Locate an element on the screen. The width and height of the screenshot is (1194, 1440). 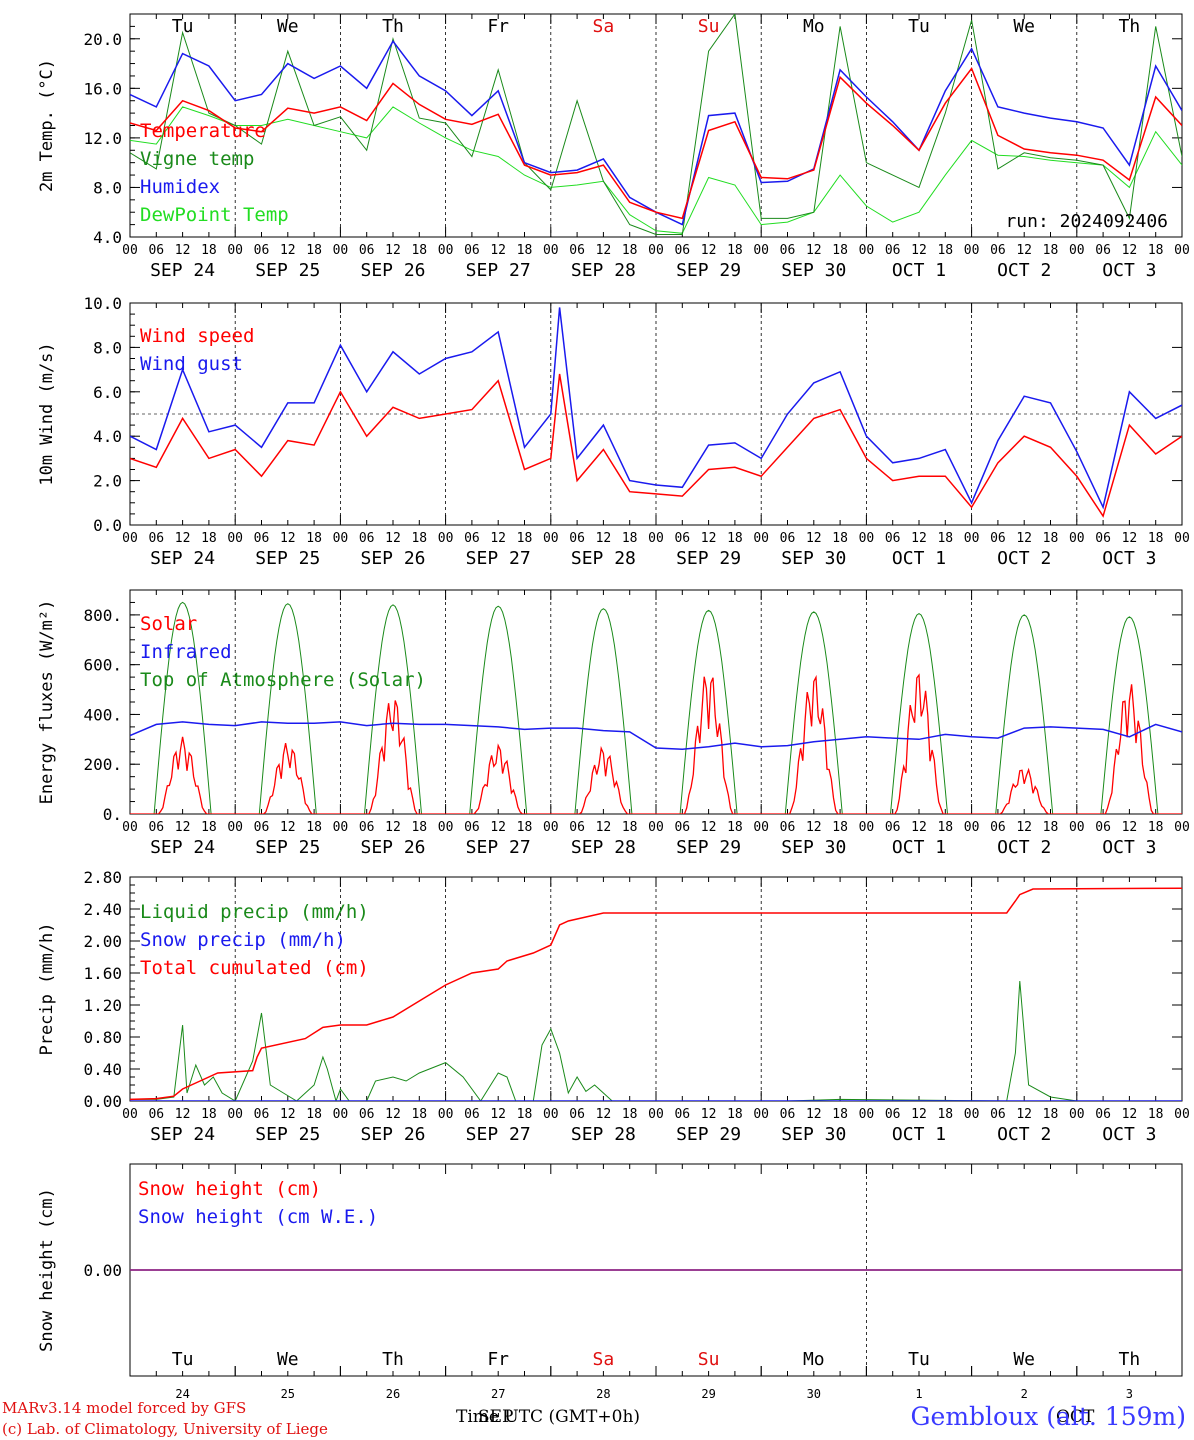
vigne-temp-line is located at coordinates (656, 124).